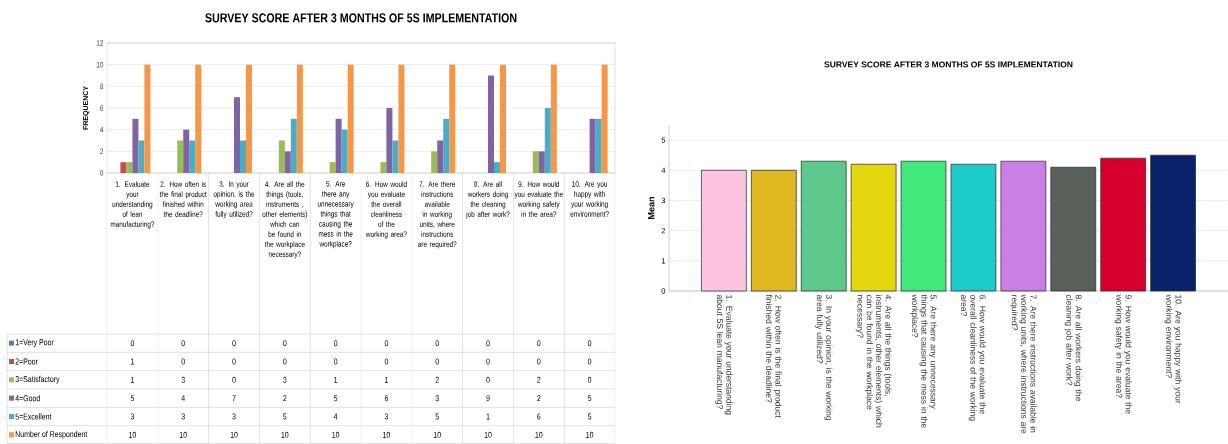 This screenshot has width=1228, height=444. What do you see at coordinates (873, 361) in the screenshot?
I see `x-tick-label: 4. Are all the things (tools, instruments, other elements) which can be found in the workplace necessary?` at bounding box center [873, 361].